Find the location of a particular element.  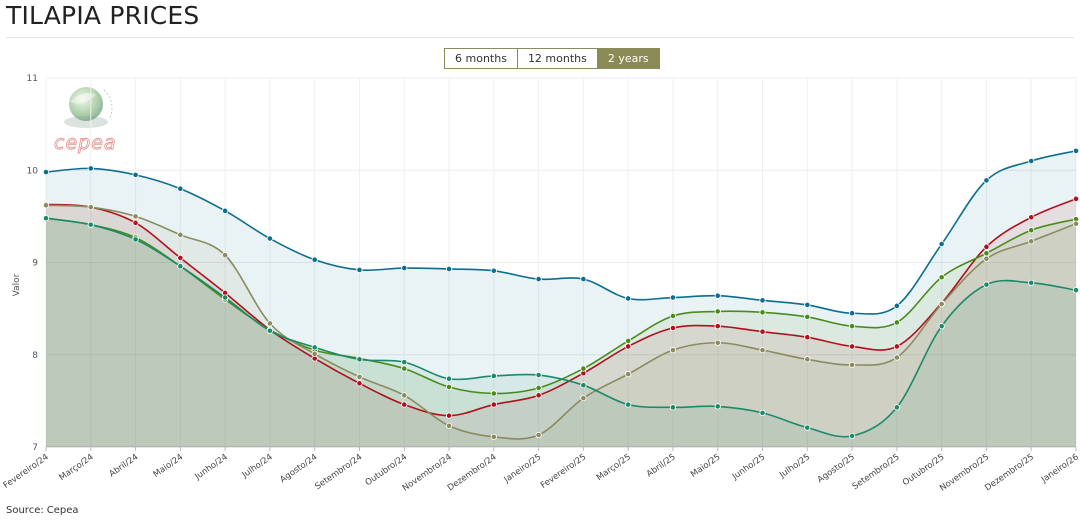

range-button-6-months: 6 months is located at coordinates (481, 58).